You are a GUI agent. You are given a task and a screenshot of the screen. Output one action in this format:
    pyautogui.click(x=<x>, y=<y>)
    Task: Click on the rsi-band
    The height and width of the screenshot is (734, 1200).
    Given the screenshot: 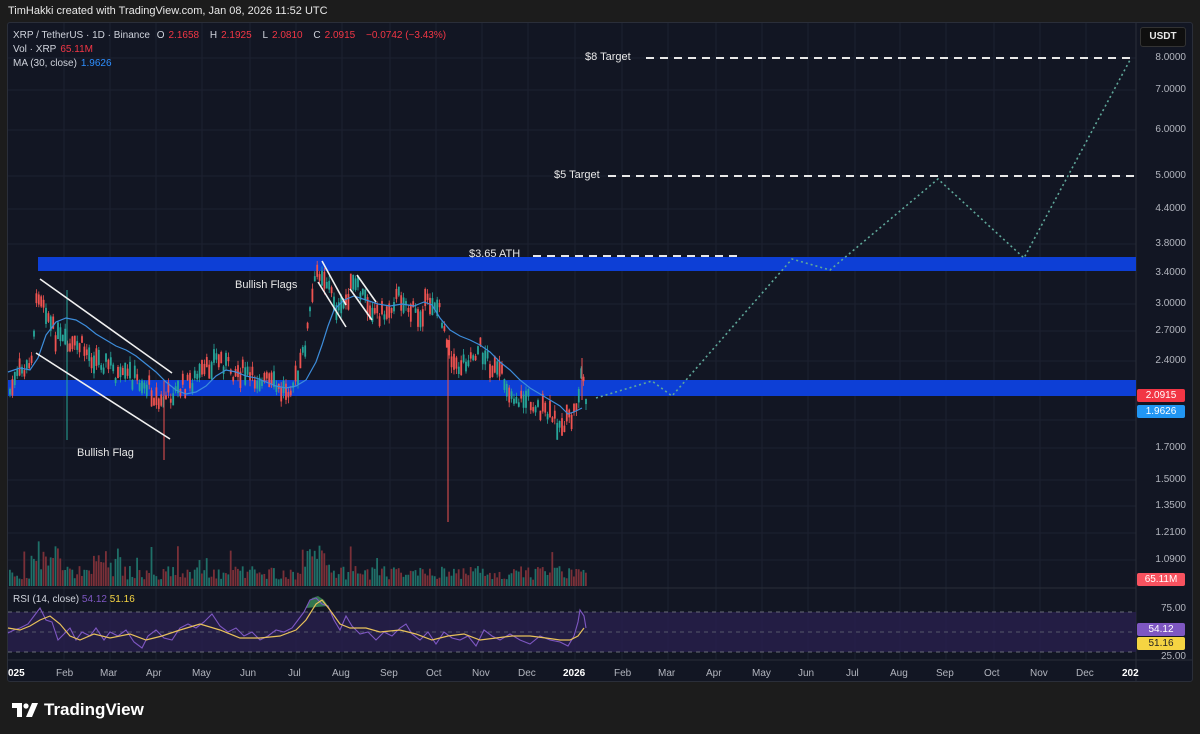 What is the action you would take?
    pyautogui.click(x=572, y=632)
    